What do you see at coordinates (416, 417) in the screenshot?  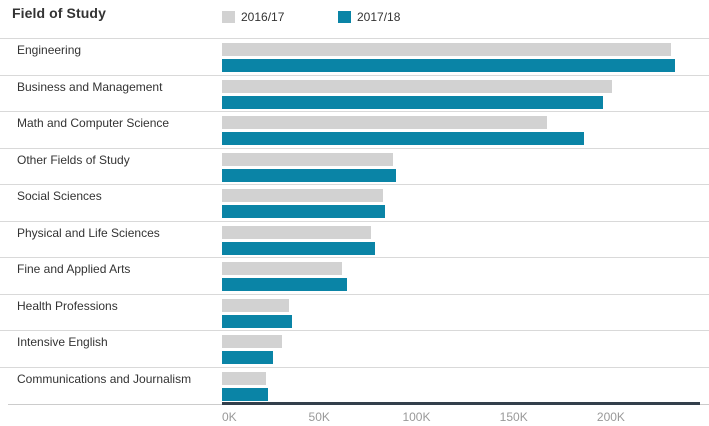 I see `x-axis-tick-label: 100K` at bounding box center [416, 417].